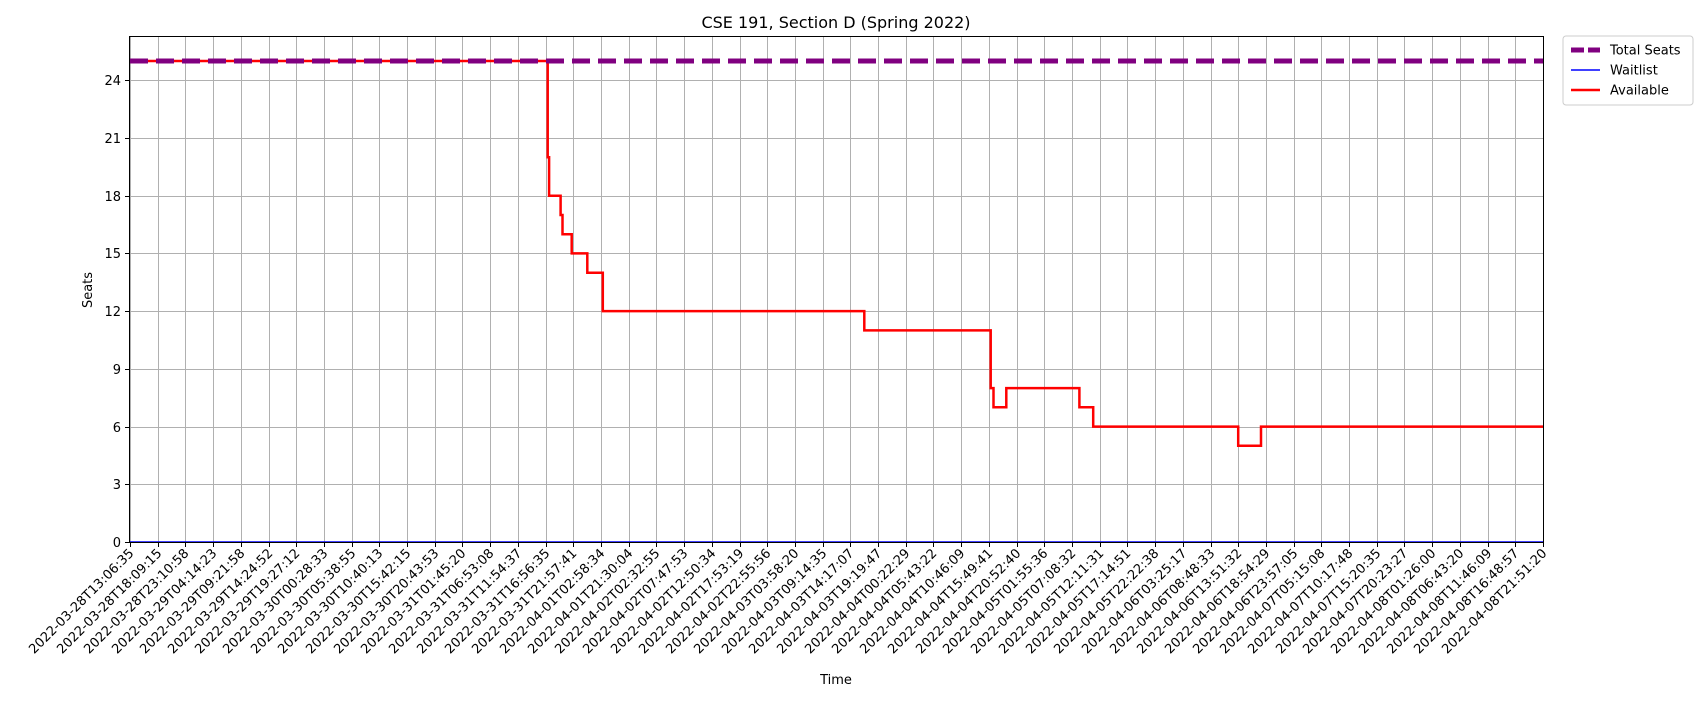 The width and height of the screenshot is (1700, 704). What do you see at coordinates (112, 254) in the screenshot?
I see `y-tick-label: 15` at bounding box center [112, 254].